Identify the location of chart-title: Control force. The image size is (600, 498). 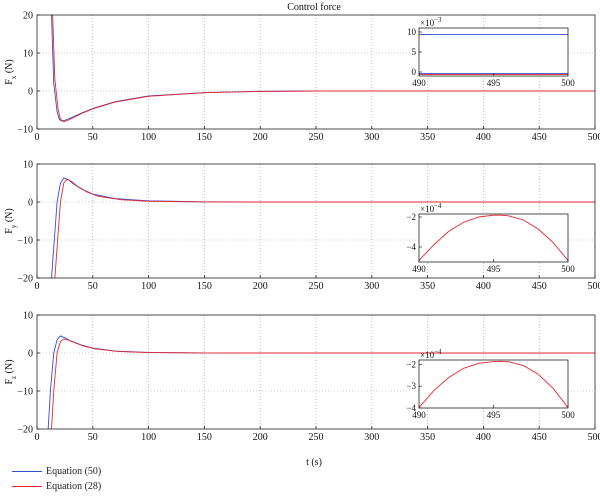
(314, 7).